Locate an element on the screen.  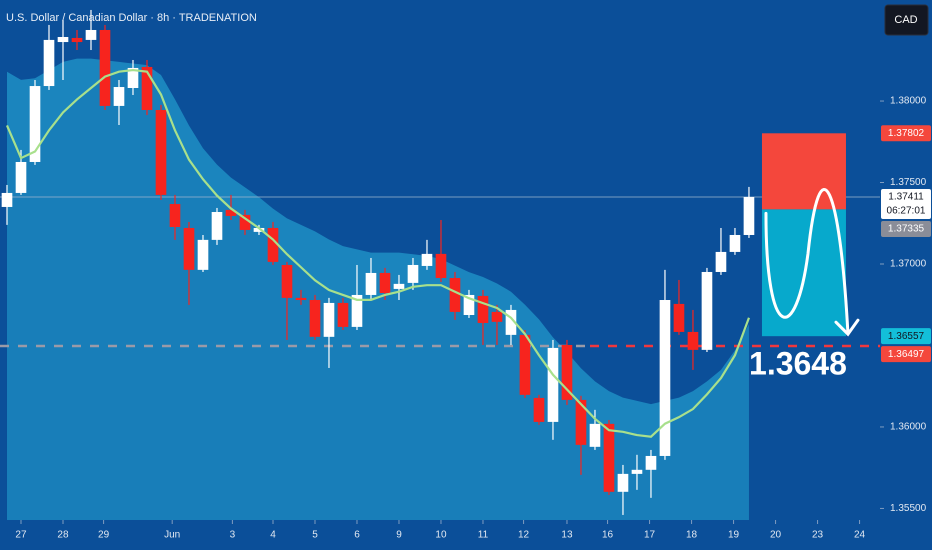
x-tick-label: 10 is located at coordinates (441, 535).